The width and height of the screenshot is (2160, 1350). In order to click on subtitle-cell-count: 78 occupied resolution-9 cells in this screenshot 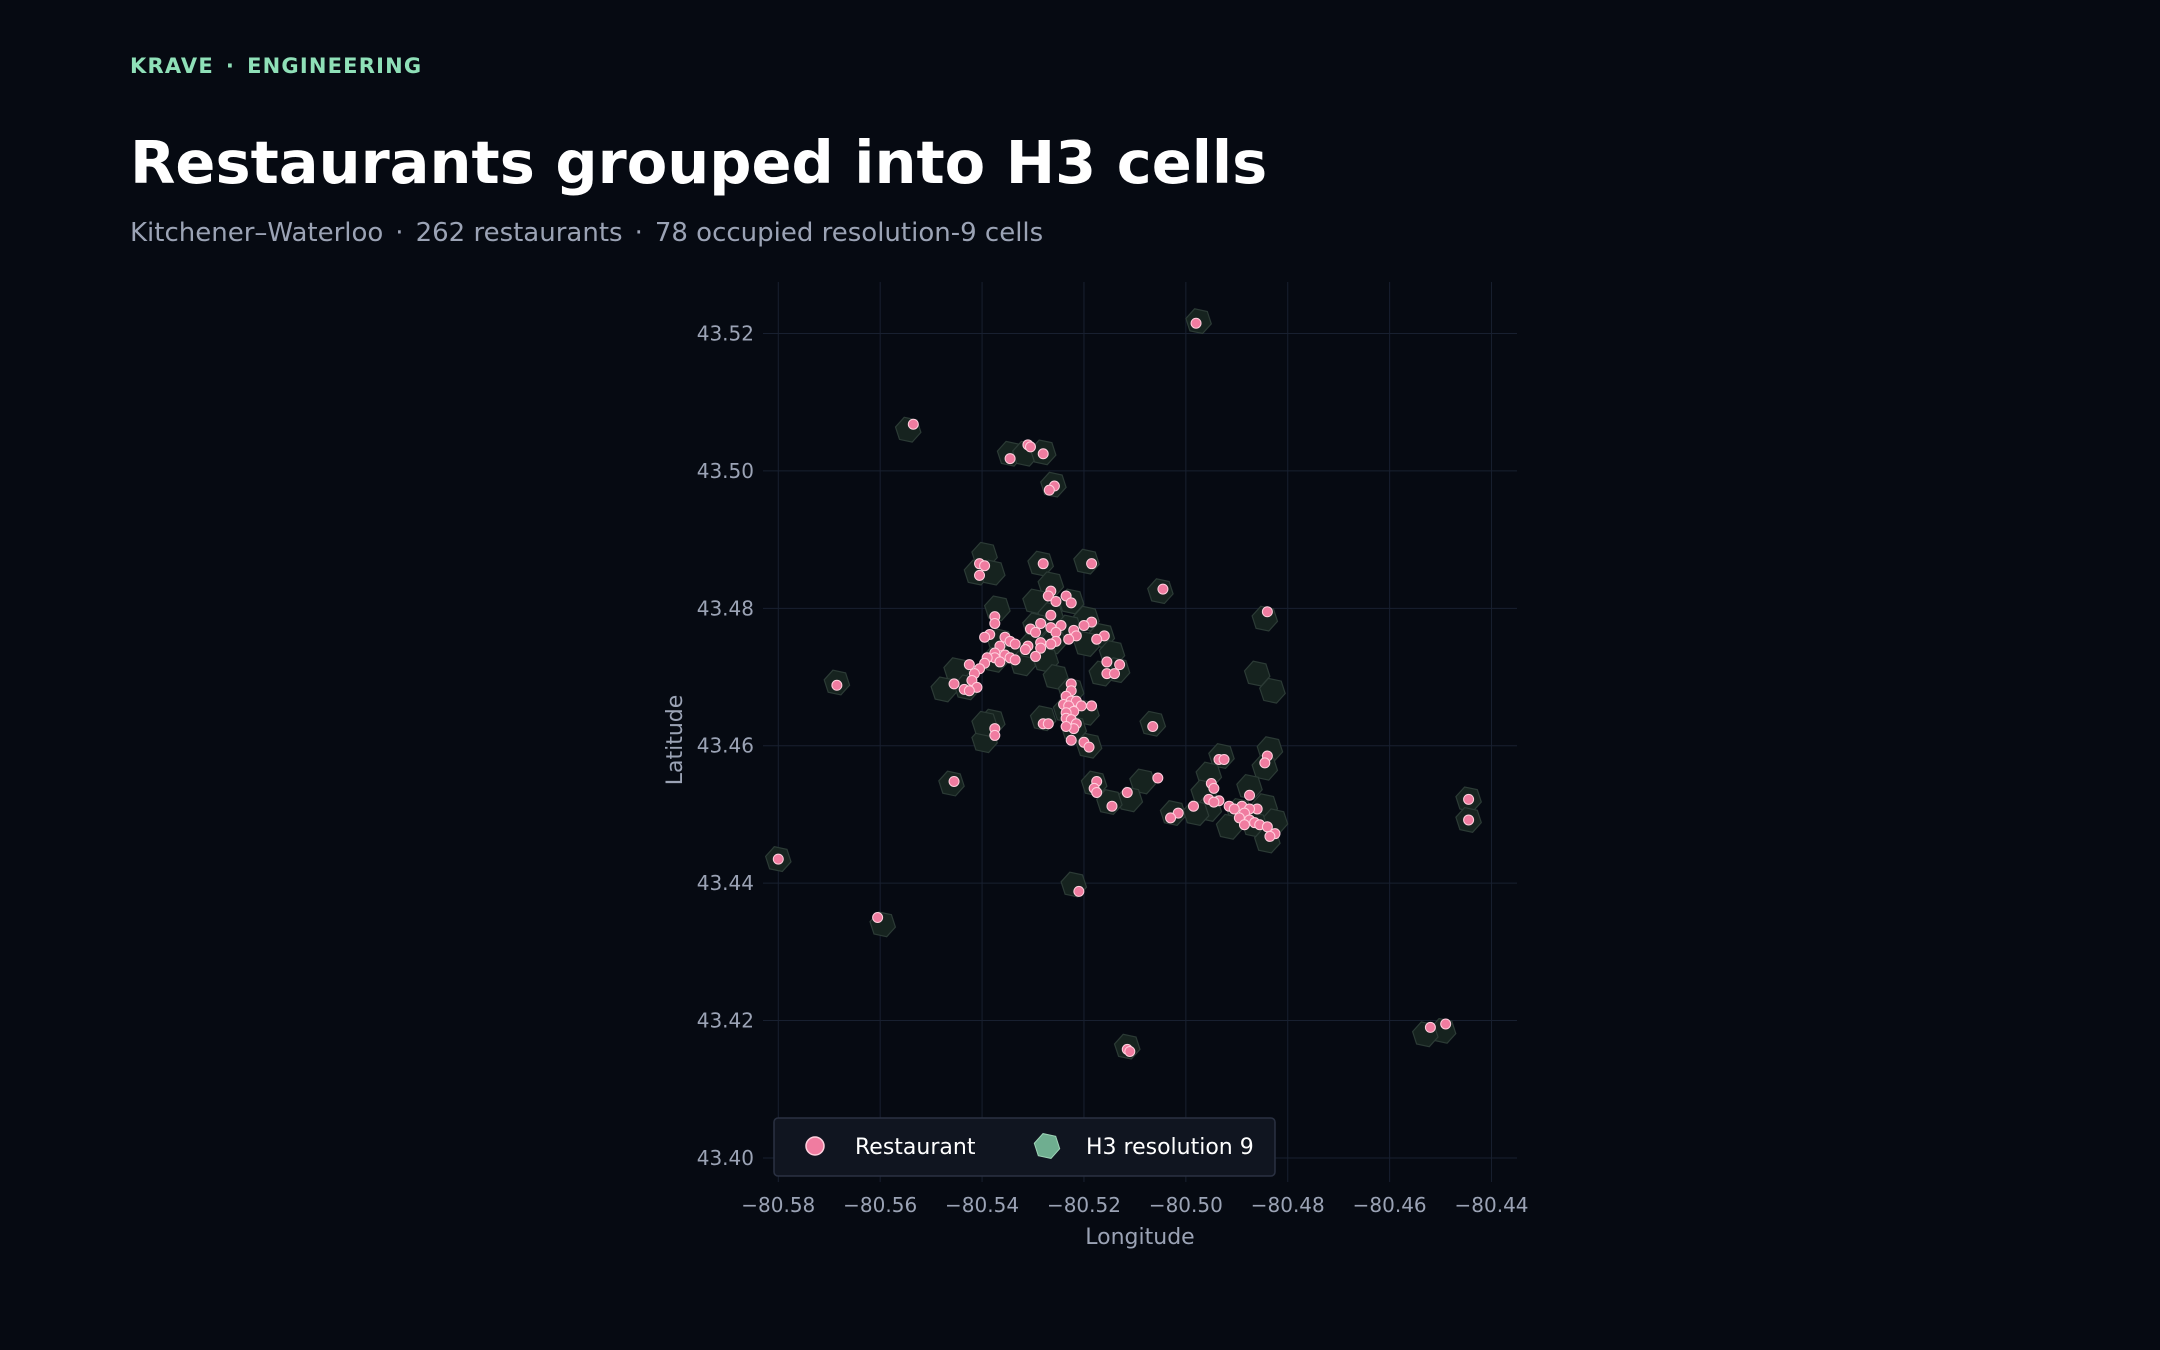, I will do `click(849, 233)`.